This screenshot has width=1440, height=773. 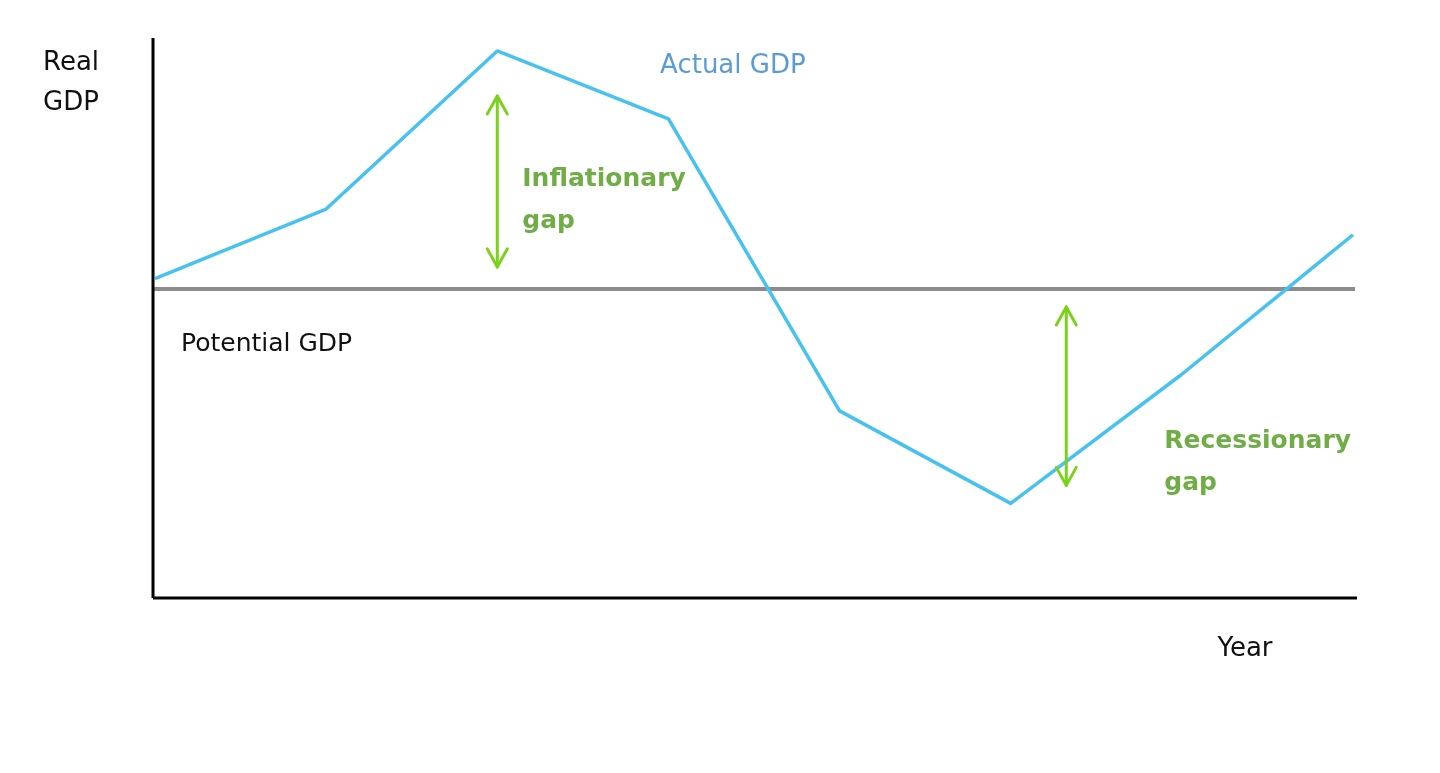 I want to click on annotation: Inflationary gap, so click(x=604, y=198).